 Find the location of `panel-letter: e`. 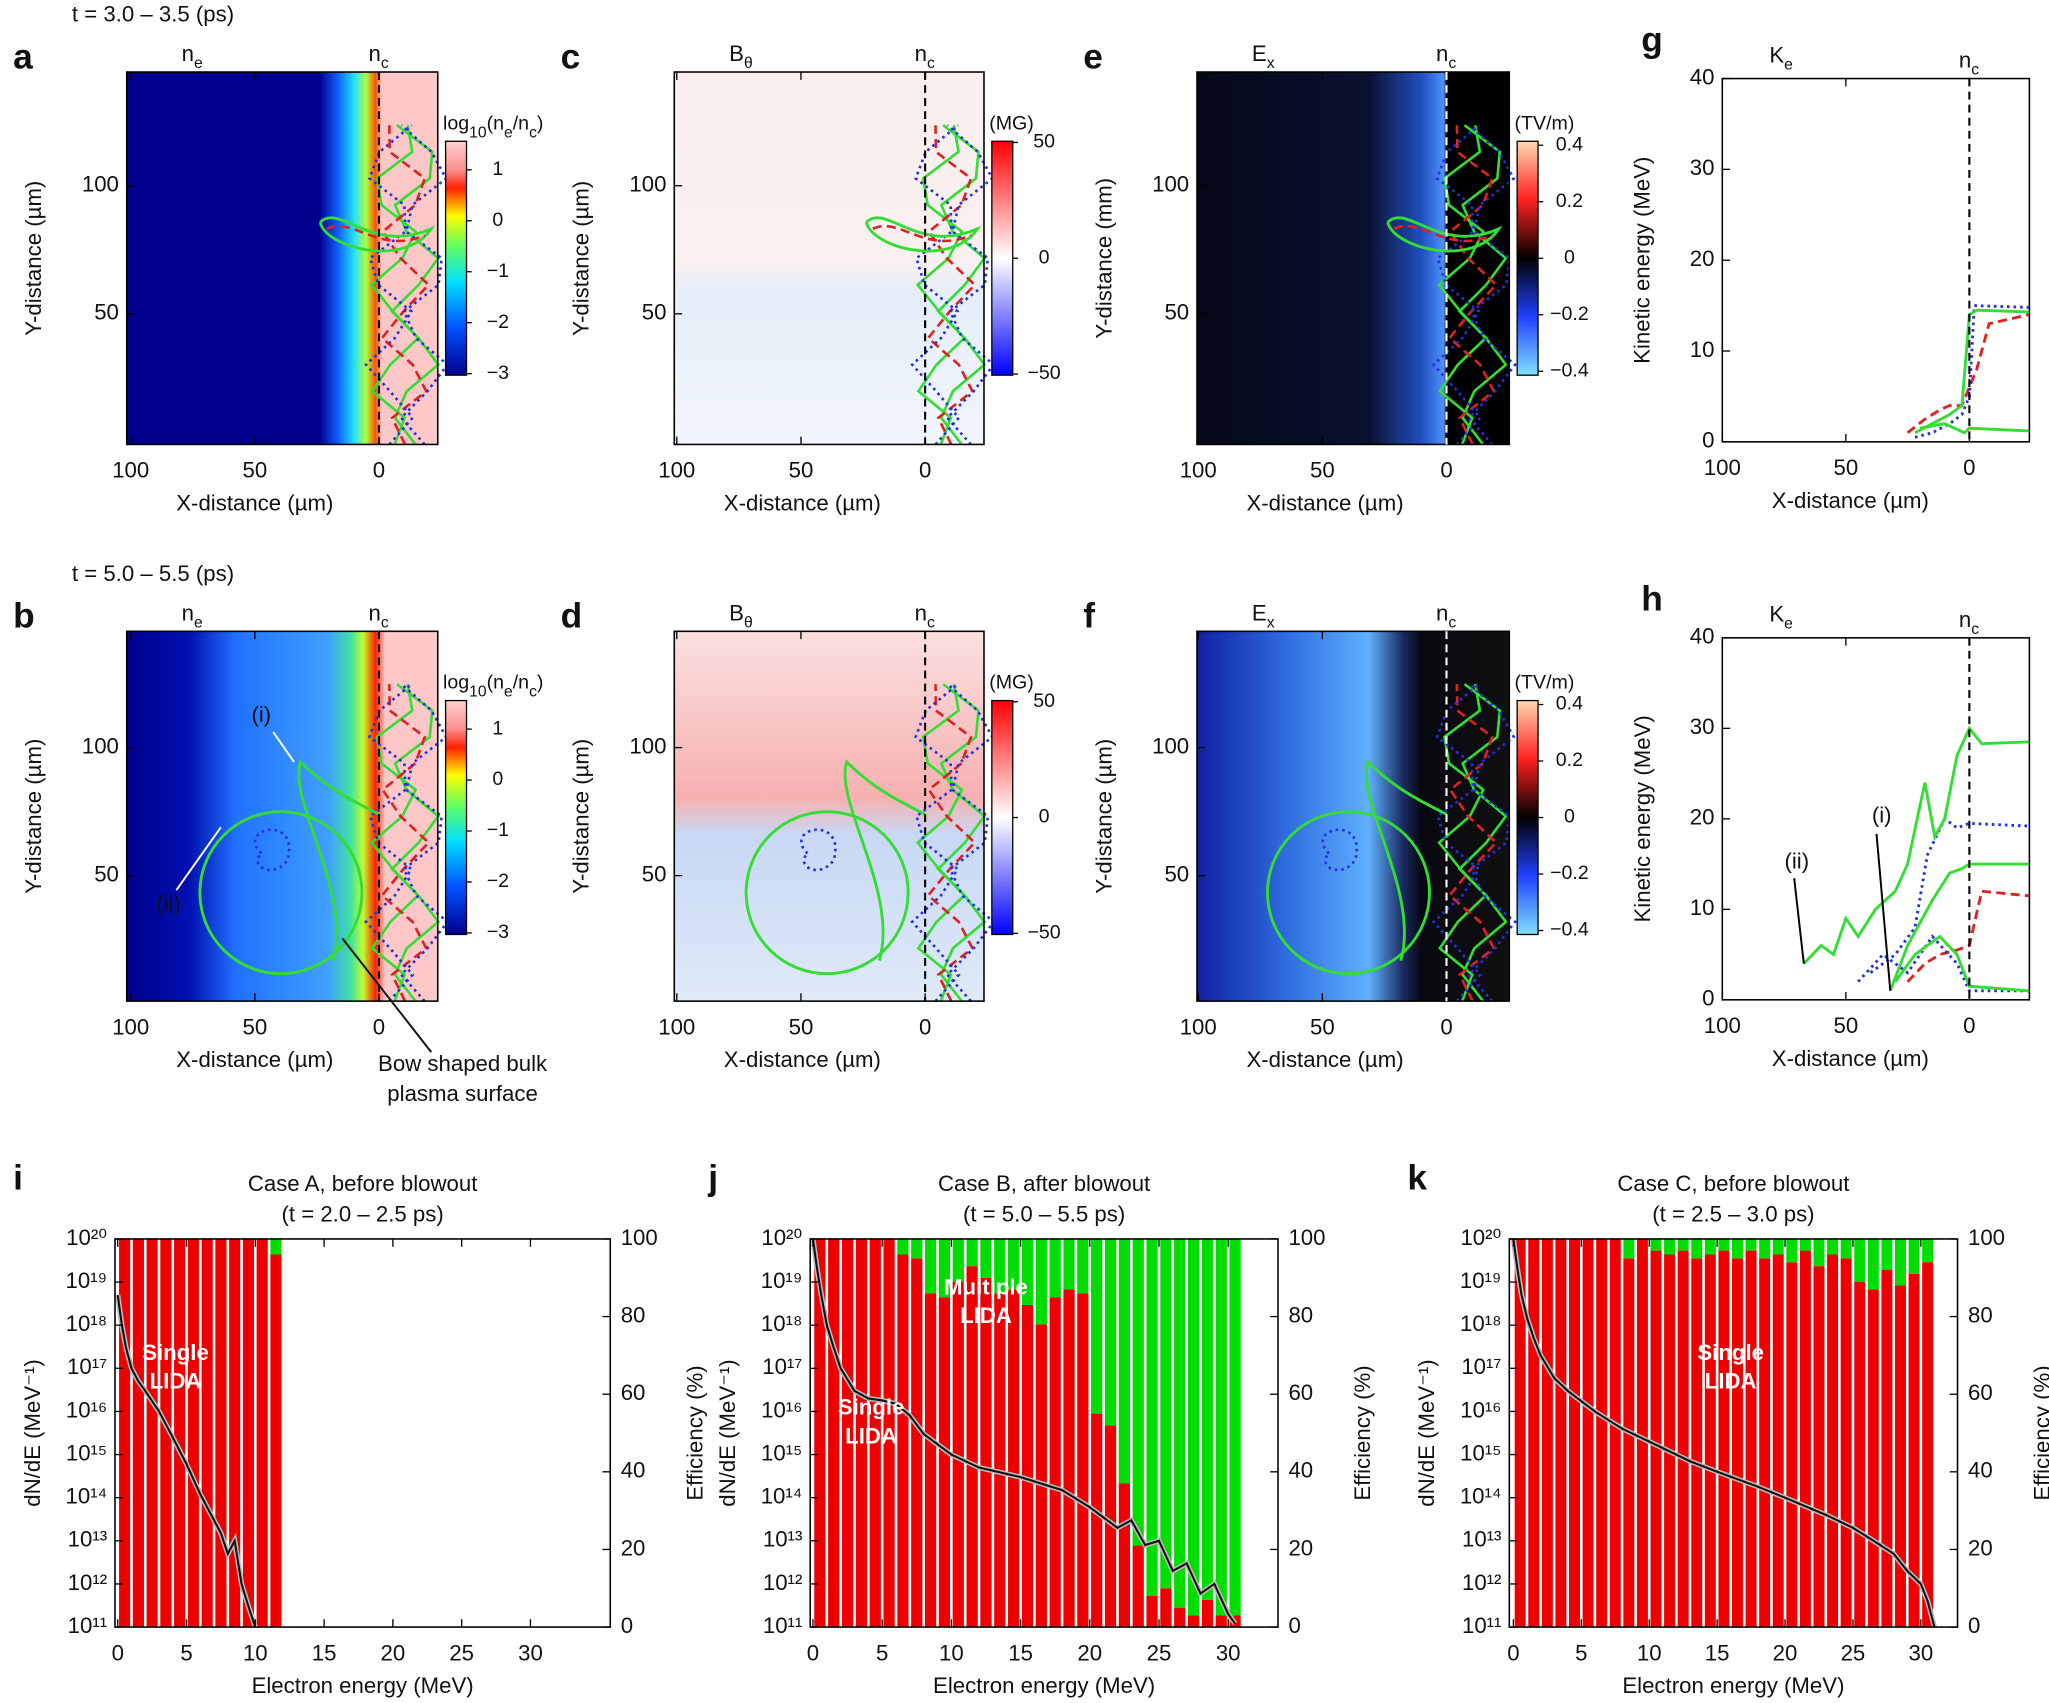

panel-letter: e is located at coordinates (1093, 56).